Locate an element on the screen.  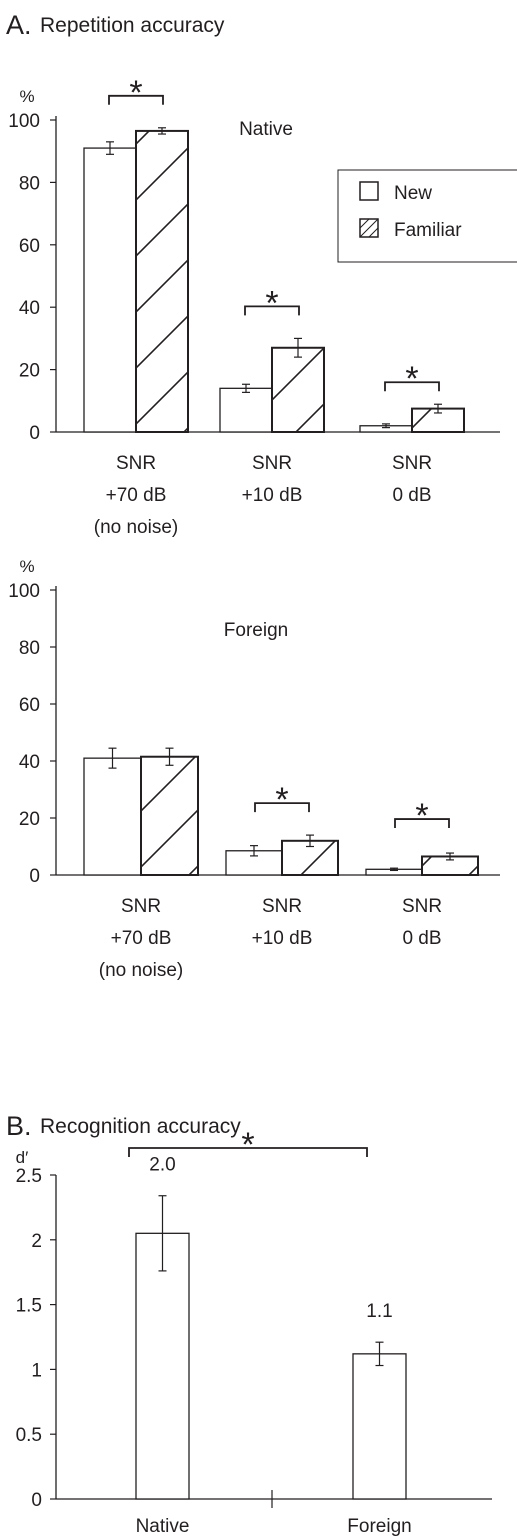
legend-hatch is located at coordinates (369, 228).